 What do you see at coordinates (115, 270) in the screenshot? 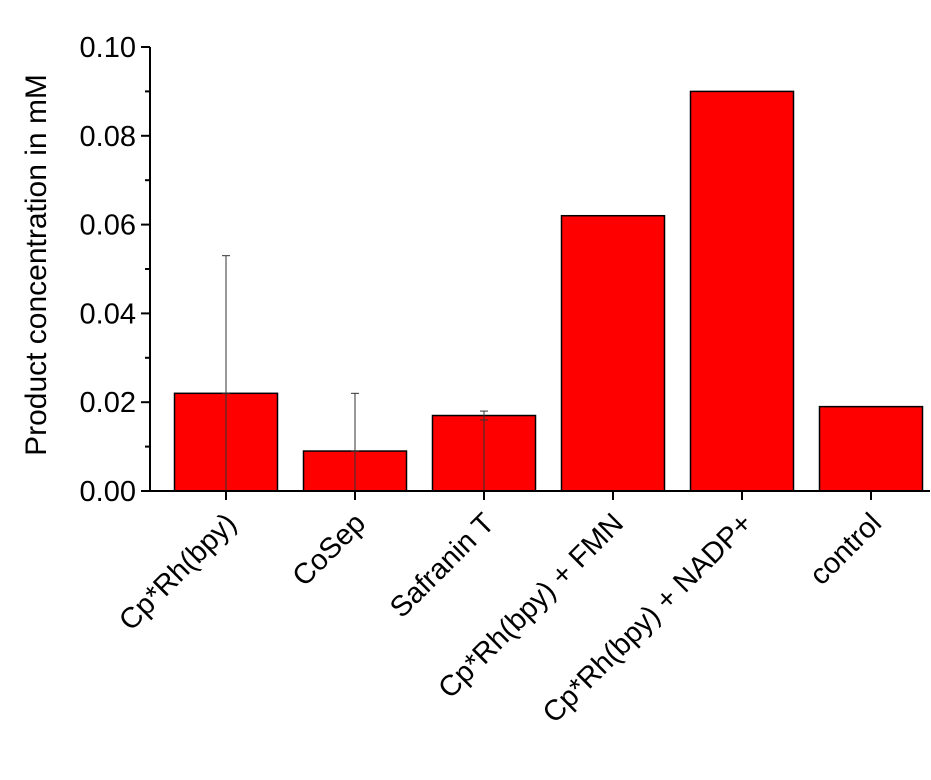
I see `y-axis: 0.00 0.02 0.04 0.06 0.08 0.10` at bounding box center [115, 270].